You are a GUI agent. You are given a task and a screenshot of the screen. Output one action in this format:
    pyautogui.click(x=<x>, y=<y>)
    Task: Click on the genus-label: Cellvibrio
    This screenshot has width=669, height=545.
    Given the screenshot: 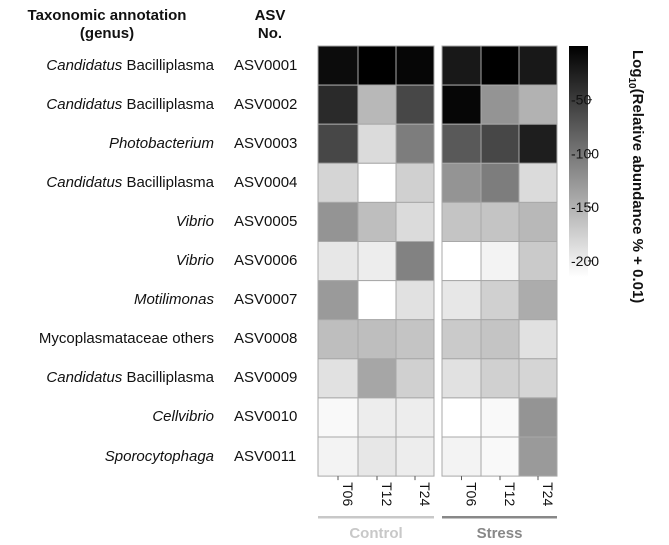 What is the action you would take?
    pyautogui.click(x=183, y=417)
    